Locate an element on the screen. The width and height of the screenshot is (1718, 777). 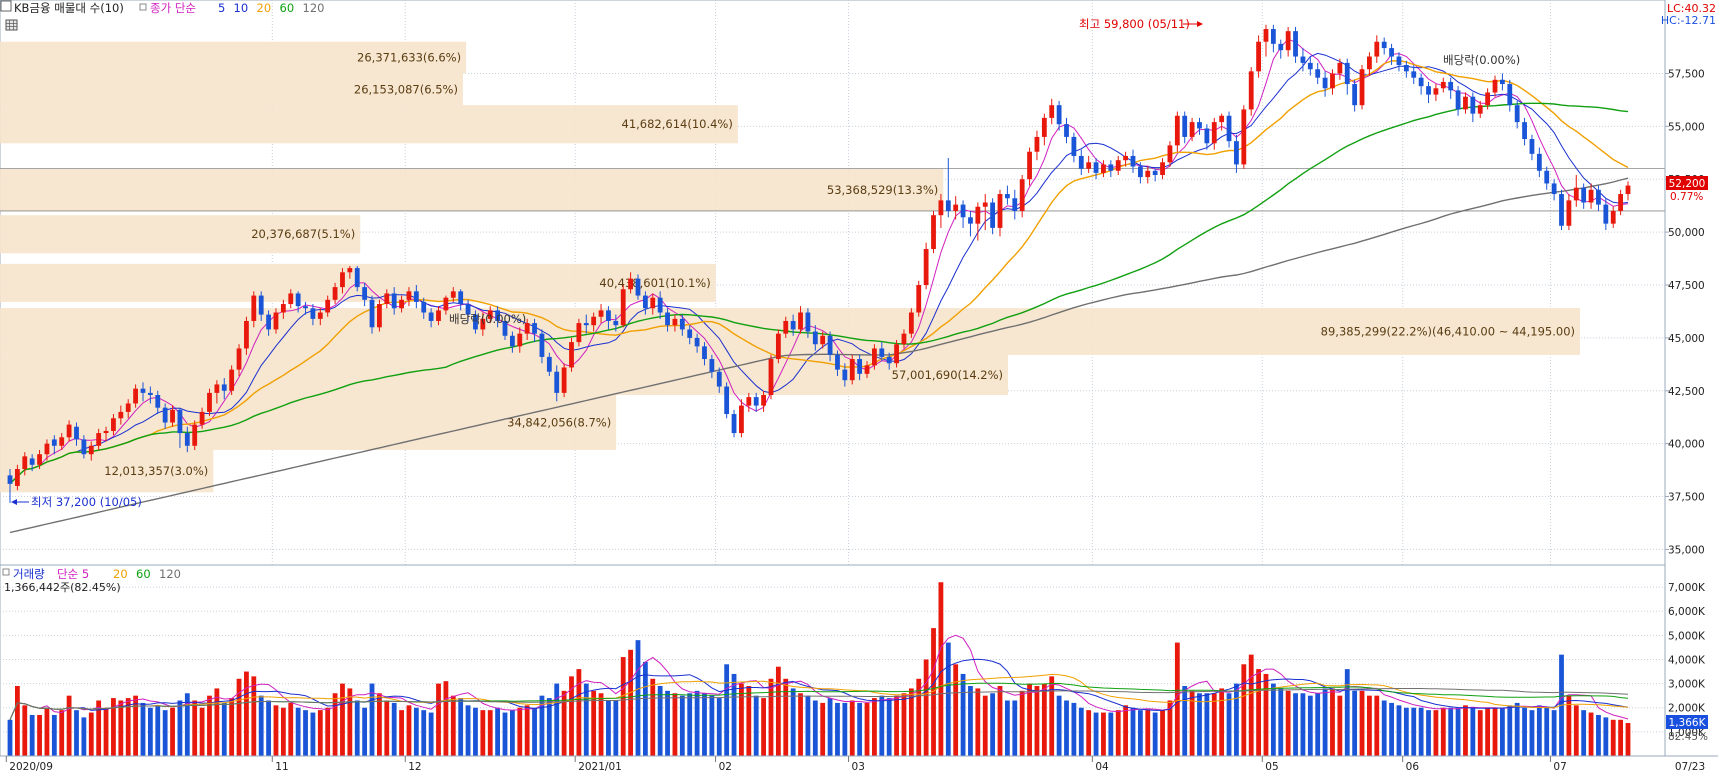
chart-title: KB금융 매물대 수(10) is located at coordinates (69, 8).